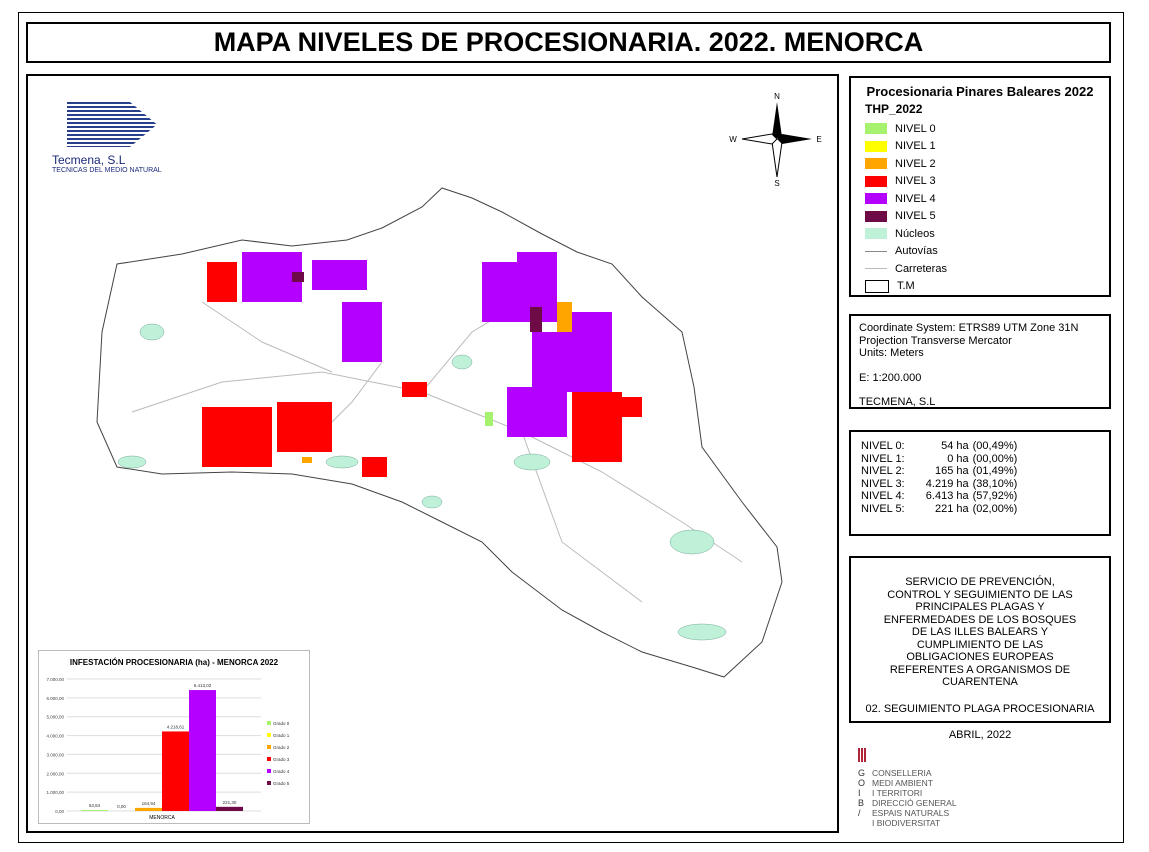 Image resolution: width=1149 pixels, height=852 pixels. What do you see at coordinates (982, 234) in the screenshot?
I see `legend-item: Núcleos` at bounding box center [982, 234].